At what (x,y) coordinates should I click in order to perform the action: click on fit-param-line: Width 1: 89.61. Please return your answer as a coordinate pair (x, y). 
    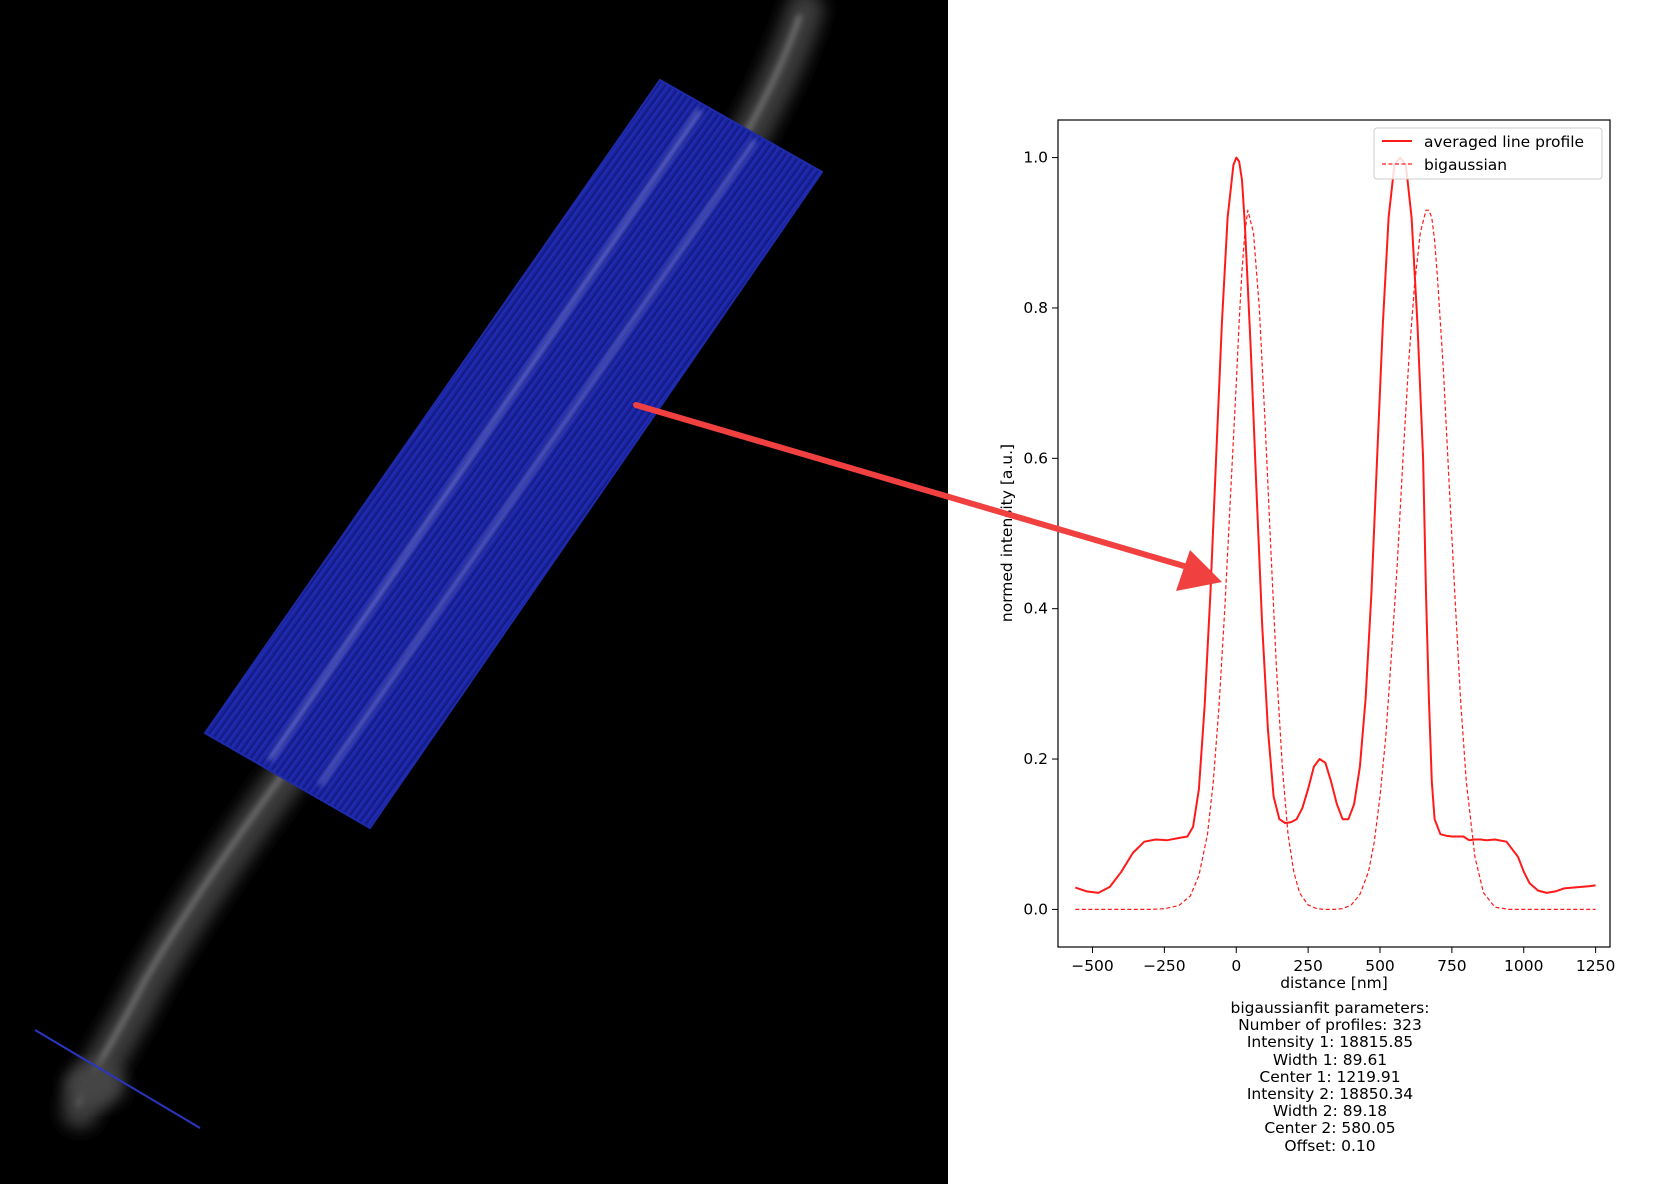
    Looking at the image, I should click on (1330, 1059).